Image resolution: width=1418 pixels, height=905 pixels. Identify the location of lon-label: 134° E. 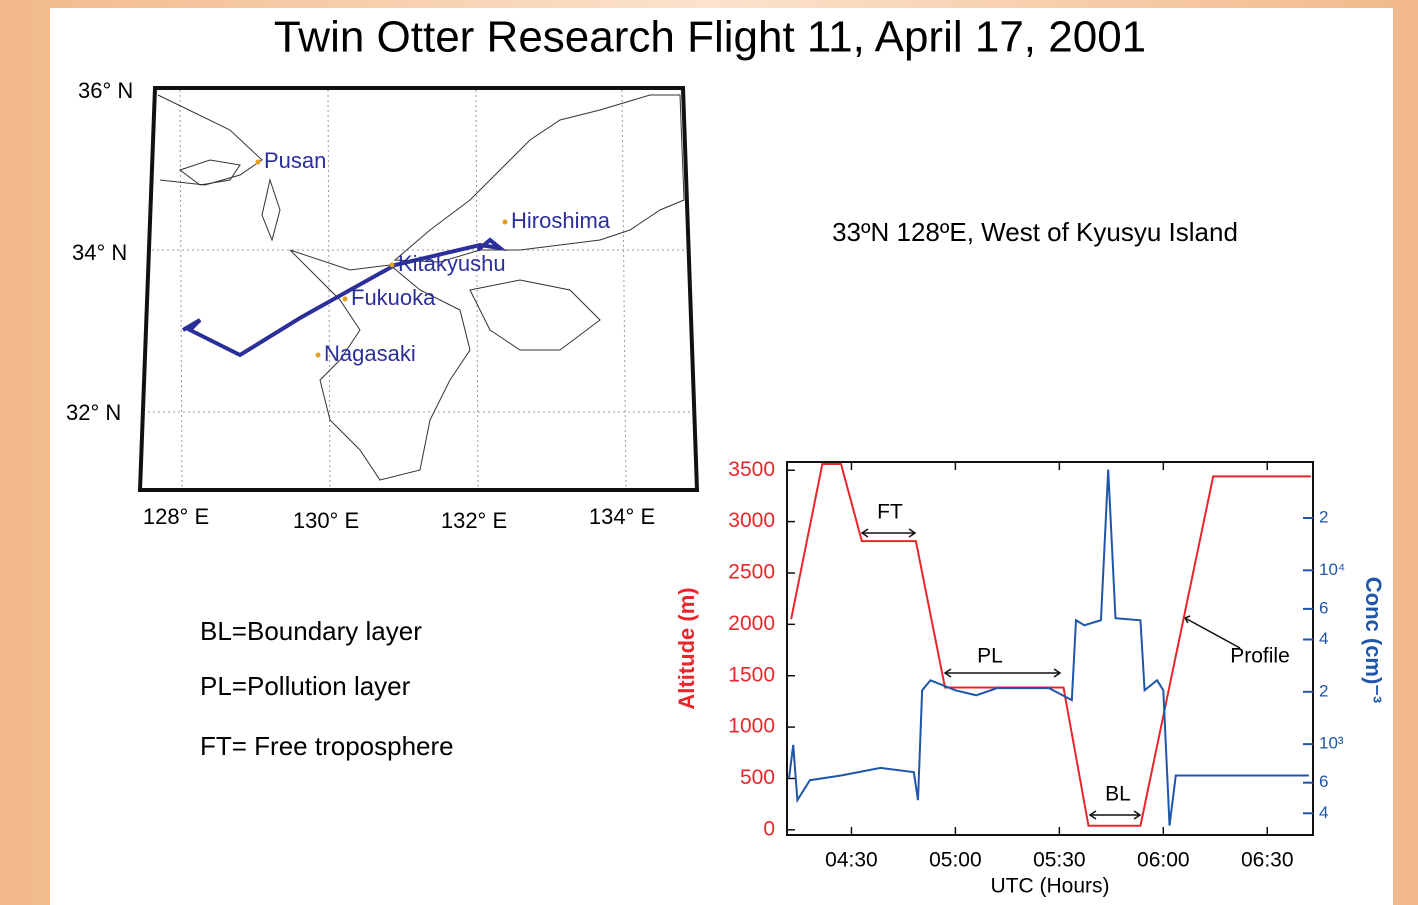
(622, 516).